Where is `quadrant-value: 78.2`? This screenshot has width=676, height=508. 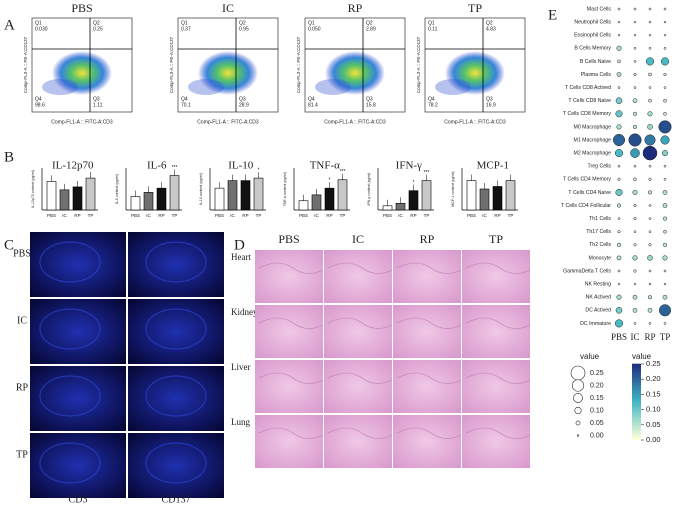
quadrant-value: 78.2 is located at coordinates (433, 105).